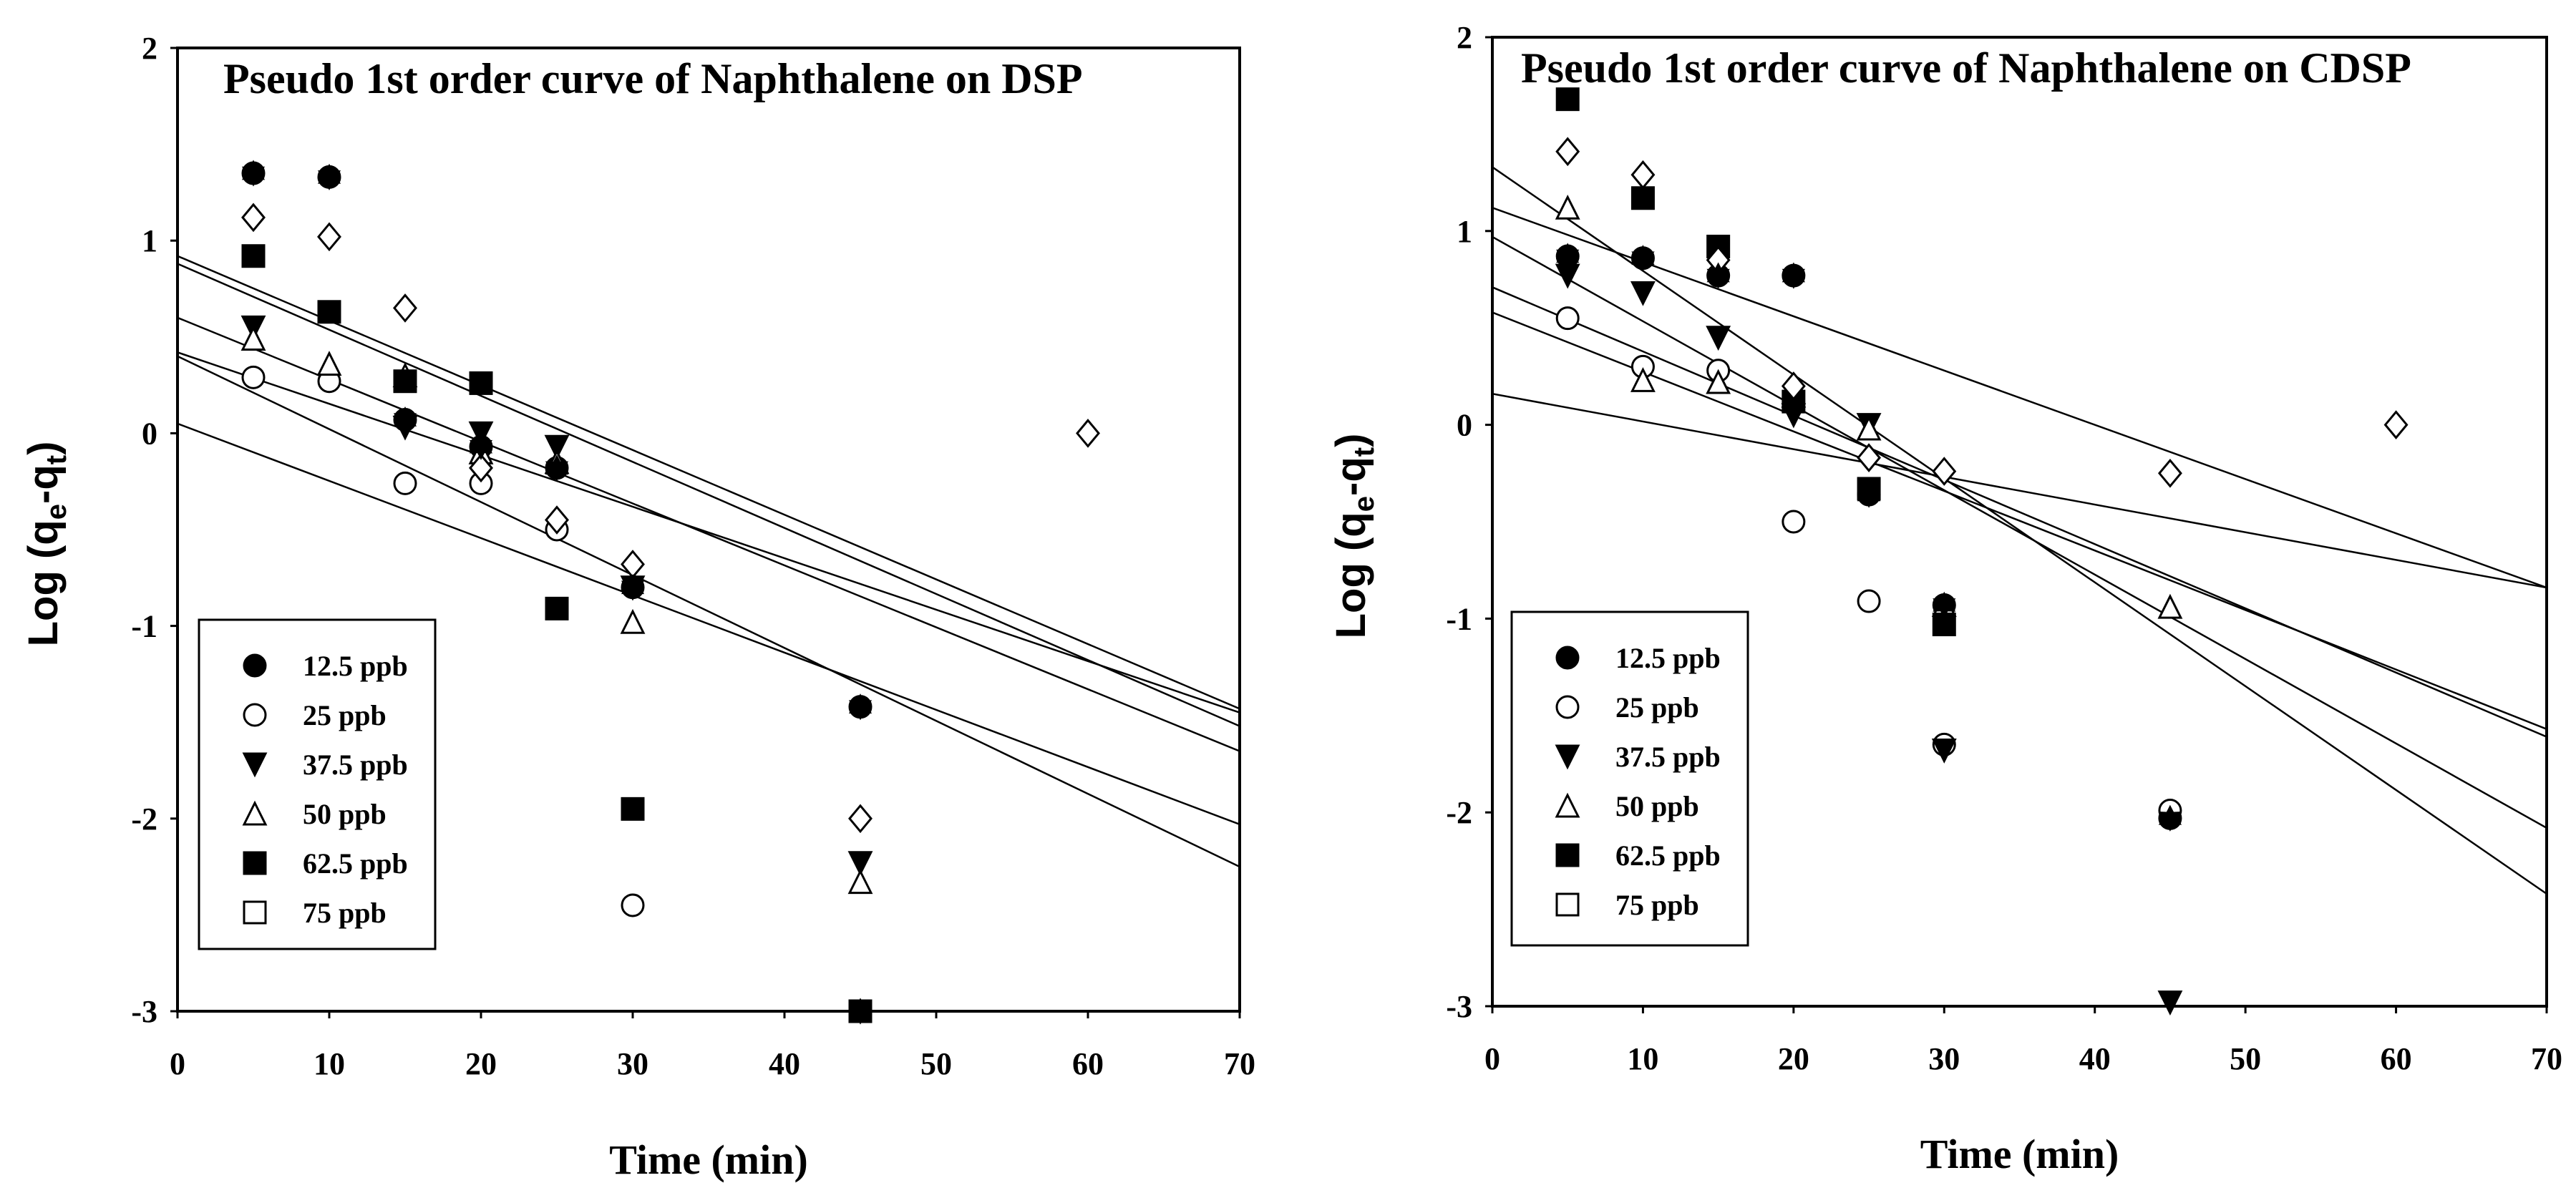 The width and height of the screenshot is (2576, 1193). I want to click on x-tick-label: 20, so click(481, 1063).